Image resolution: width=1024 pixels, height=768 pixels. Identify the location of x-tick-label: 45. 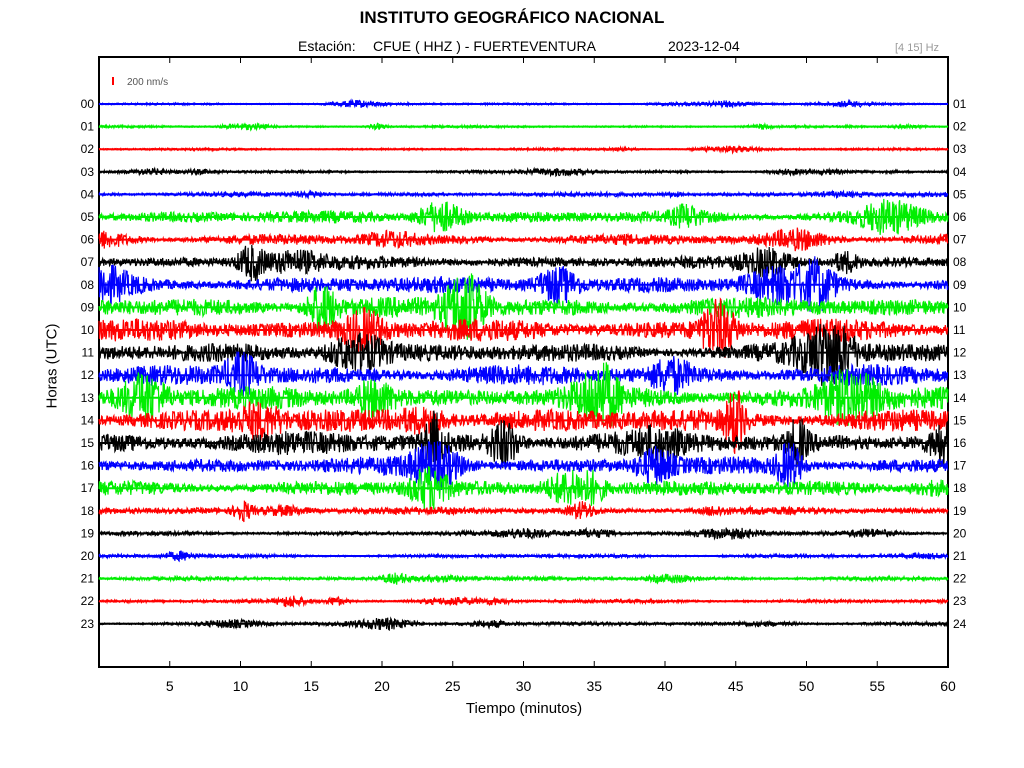
(736, 686).